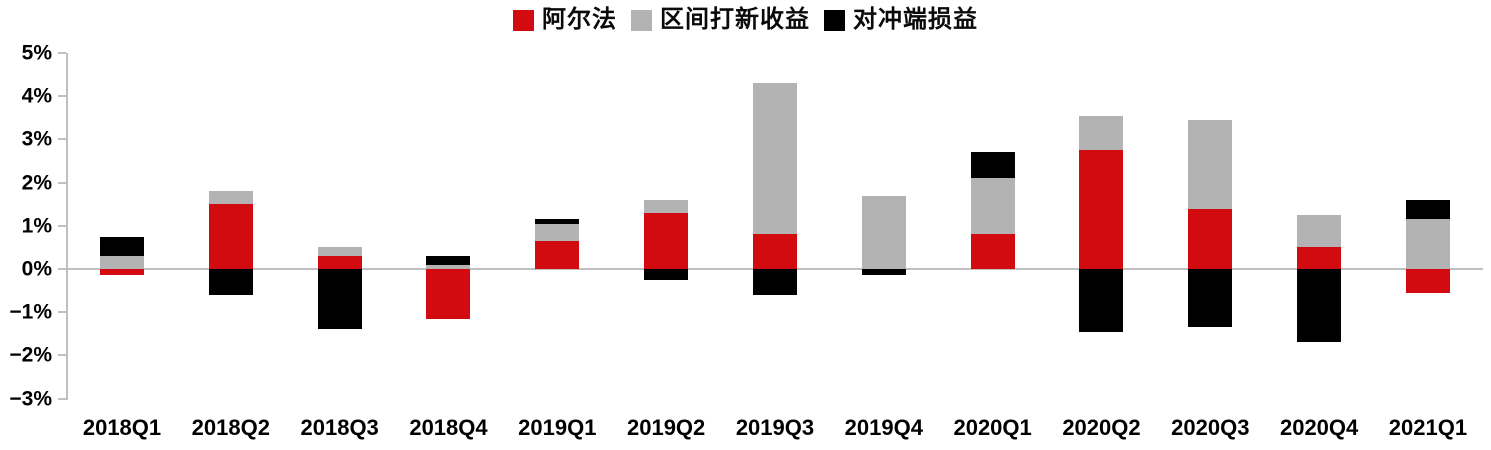 This screenshot has height=450, width=1491. What do you see at coordinates (1319, 306) in the screenshot?
I see `bar-segment-2020Q4-series3` at bounding box center [1319, 306].